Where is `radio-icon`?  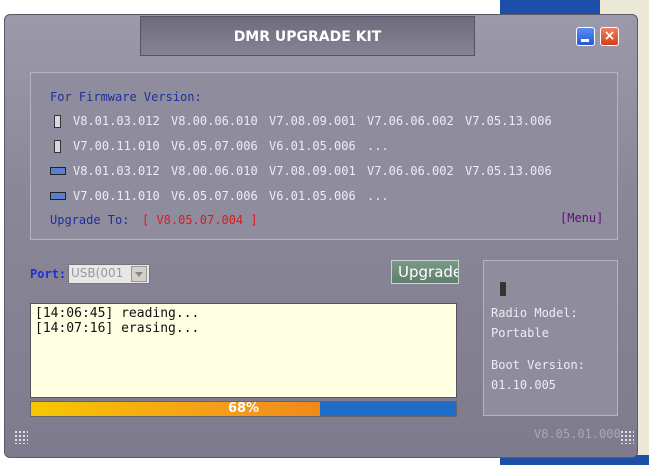 radio-icon is located at coordinates (503, 289).